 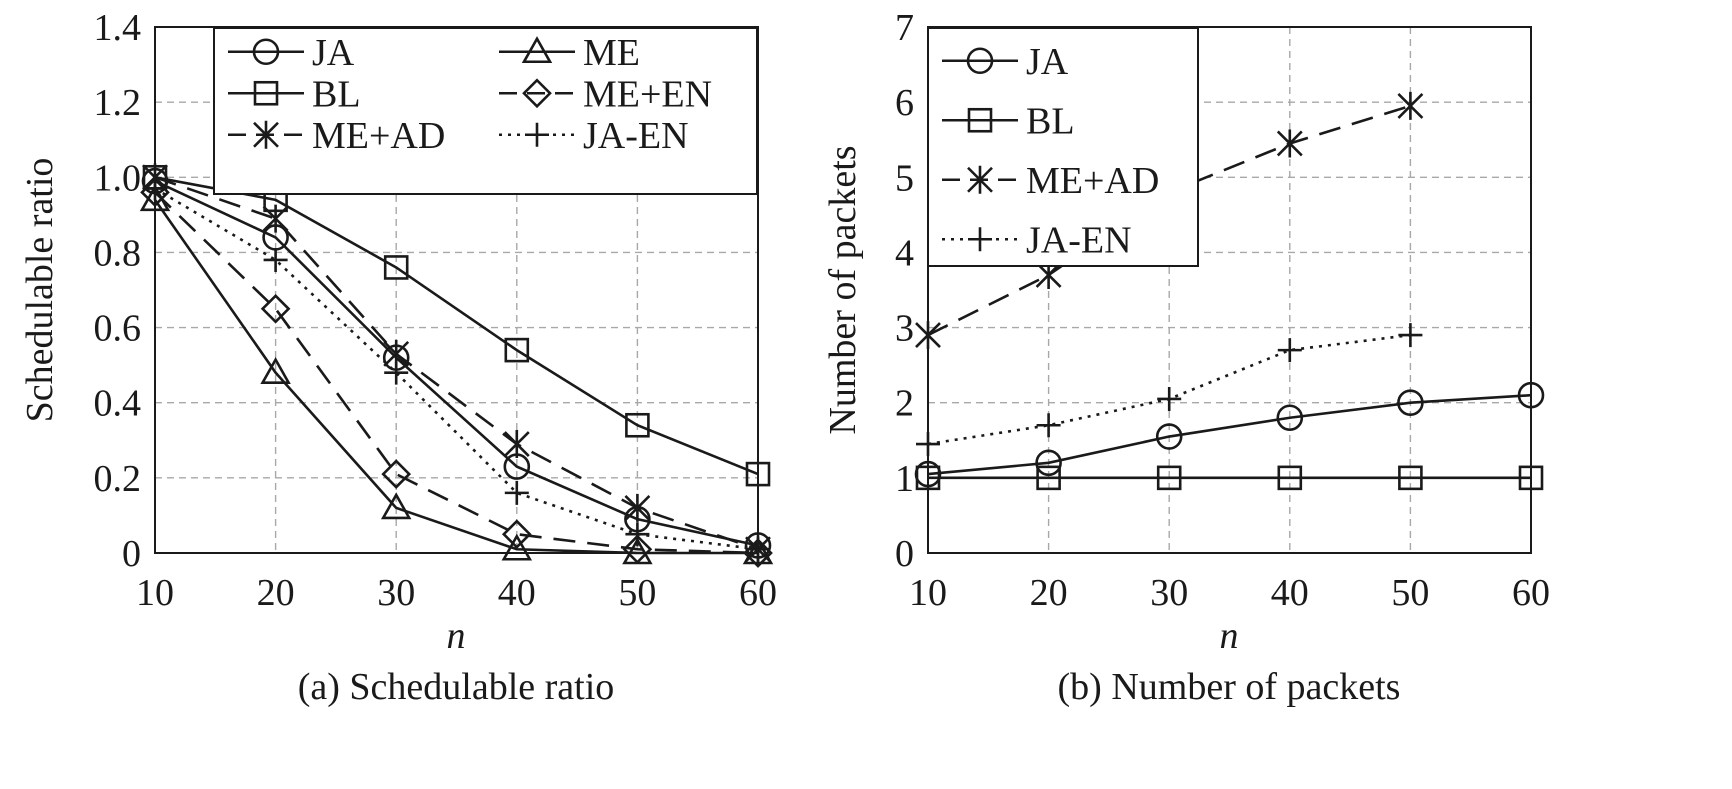 I want to click on panel-b-legend-item-ja-en: JA-EN, so click(x=1037, y=240).